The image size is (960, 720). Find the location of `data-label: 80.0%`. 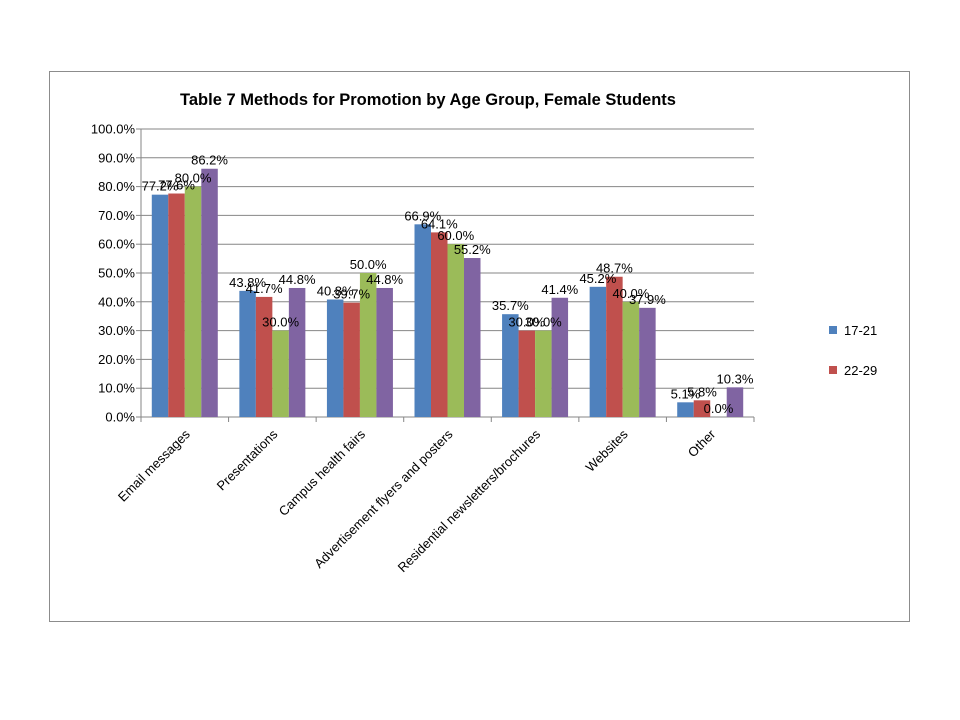

data-label: 80.0% is located at coordinates (193, 178).